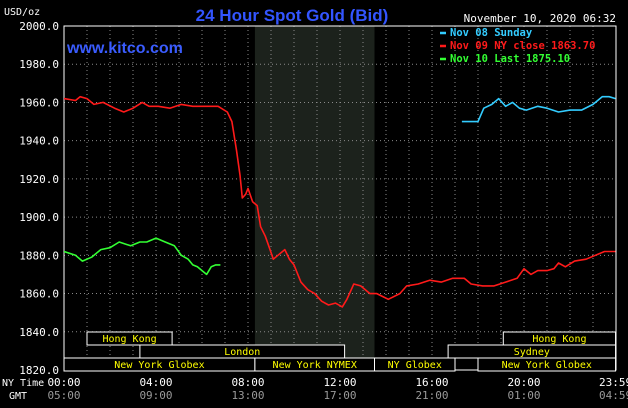  What do you see at coordinates (39, 26) in the screenshot?
I see `y-tick-label: 2000.0` at bounding box center [39, 26].